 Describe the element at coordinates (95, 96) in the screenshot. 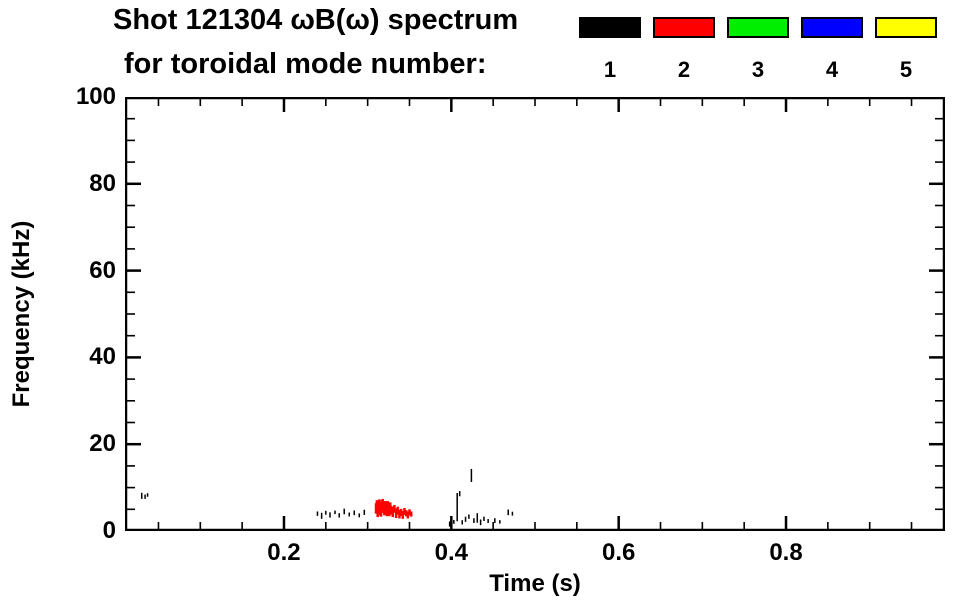

I see `y-tick-label: 100` at that location.